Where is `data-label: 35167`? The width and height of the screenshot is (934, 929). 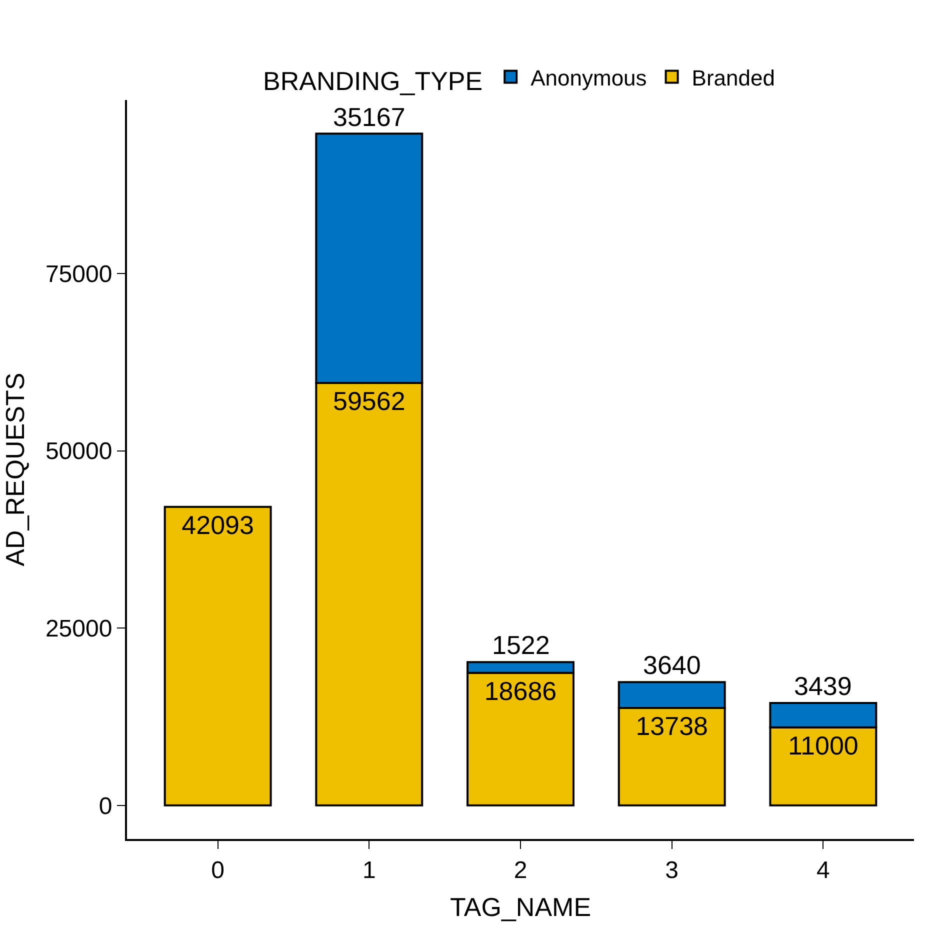
data-label: 35167 is located at coordinates (369, 117).